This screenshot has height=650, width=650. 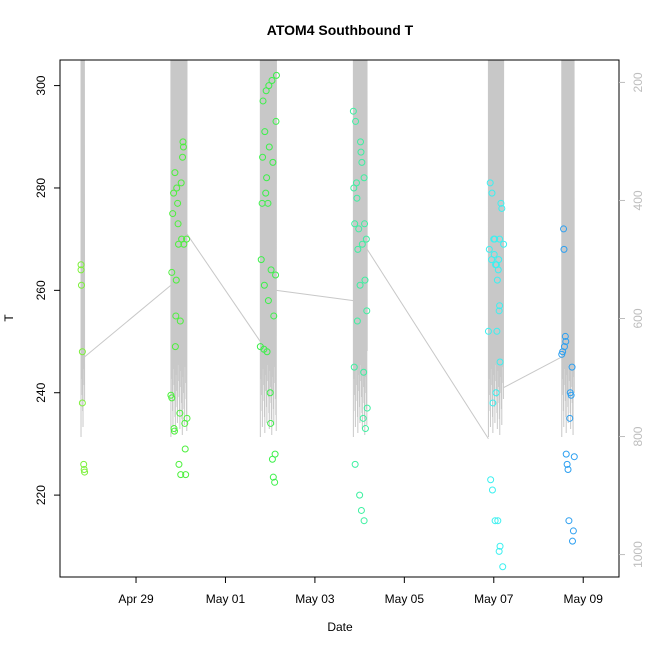 What do you see at coordinates (41, 85) in the screenshot?
I see `y-tick-label: 300` at bounding box center [41, 85].